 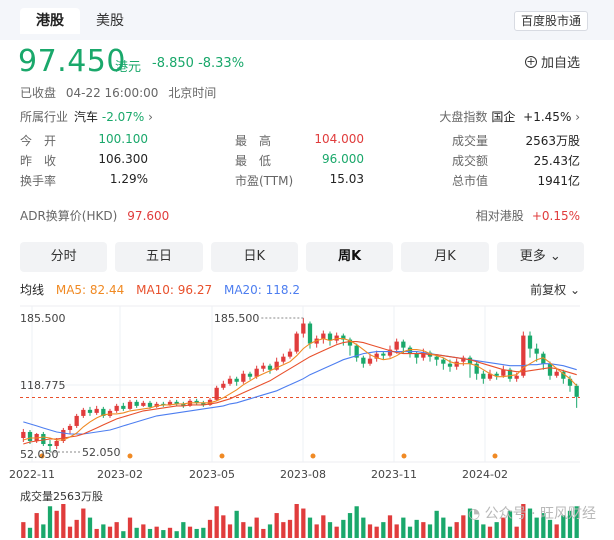 What do you see at coordinates (123, 139) in the screenshot?
I see `open-value: 100.100` at bounding box center [123, 139].